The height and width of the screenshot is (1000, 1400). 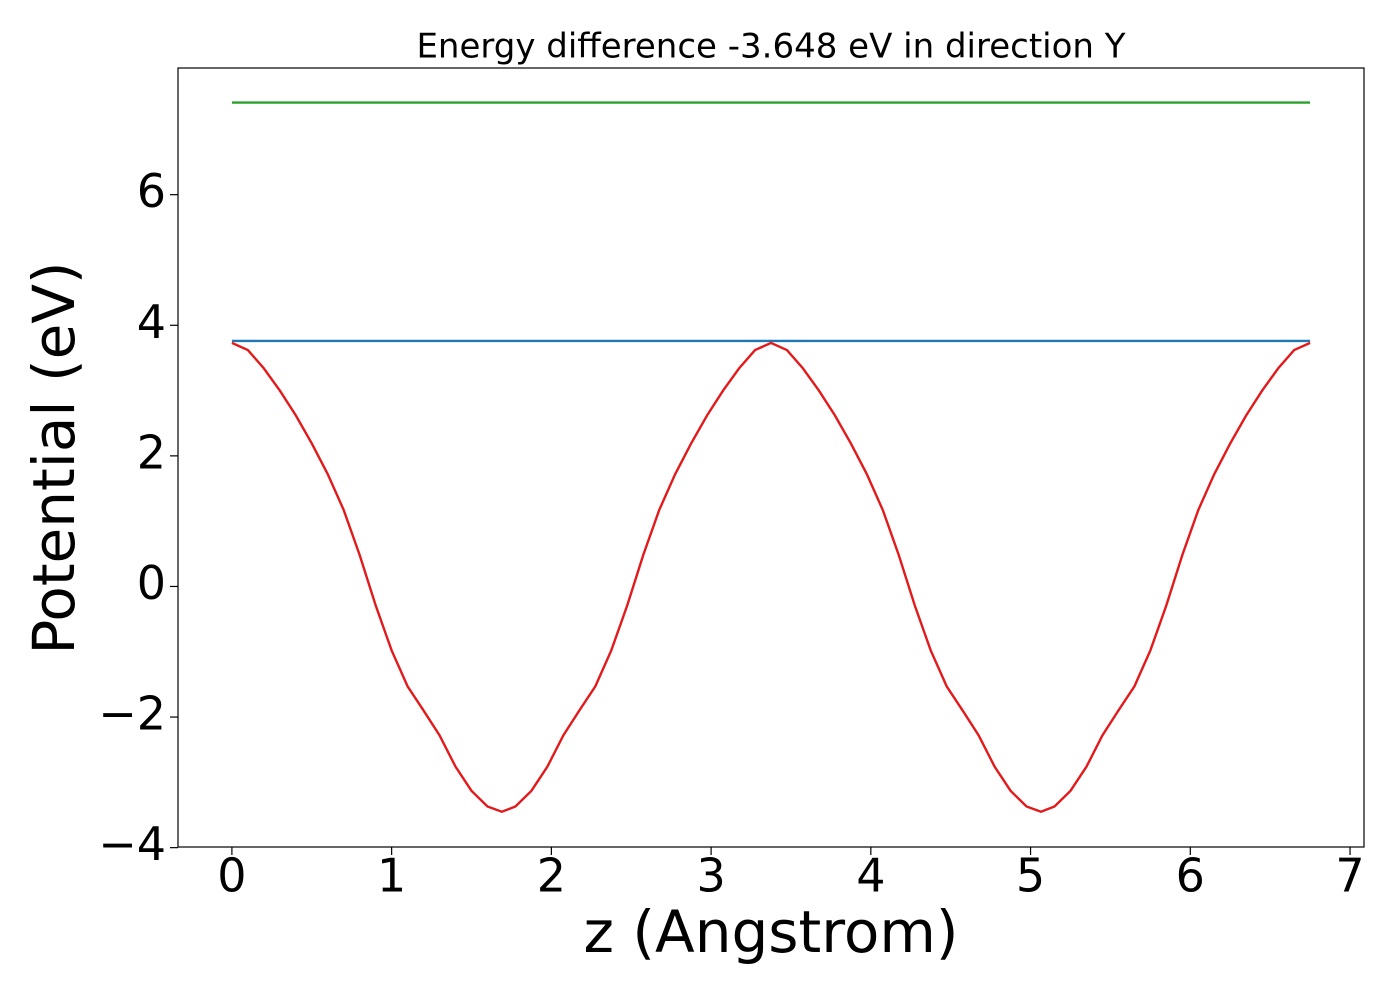 What do you see at coordinates (1030, 876) in the screenshot?
I see `x-tick-label: 5` at bounding box center [1030, 876].